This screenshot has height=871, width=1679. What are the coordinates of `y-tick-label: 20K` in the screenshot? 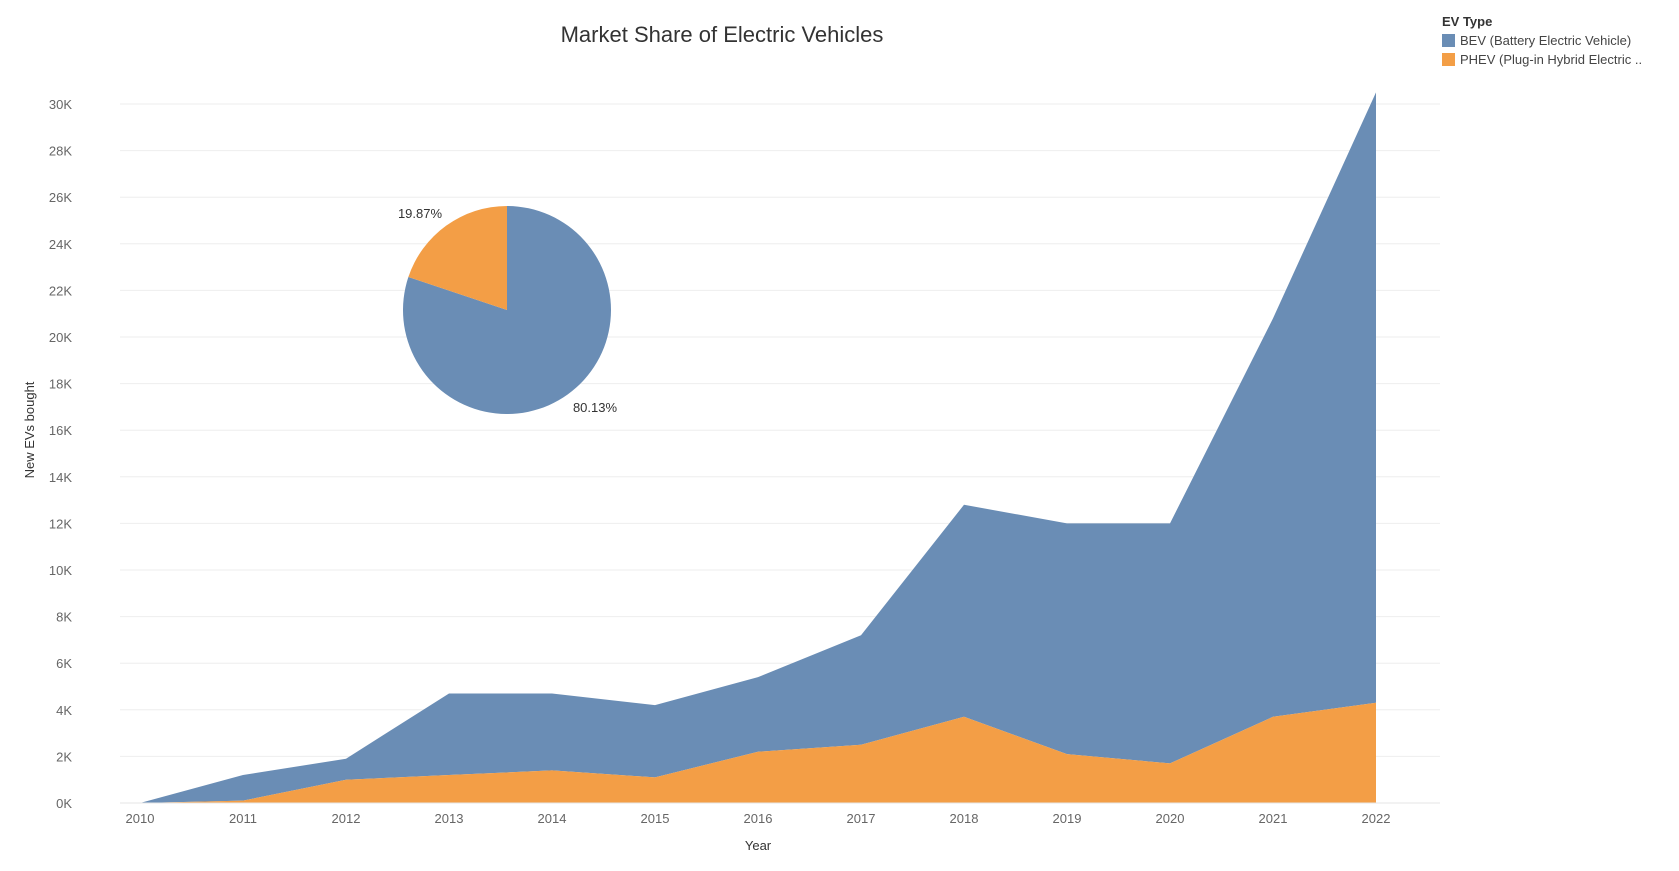 It's located at (60, 337).